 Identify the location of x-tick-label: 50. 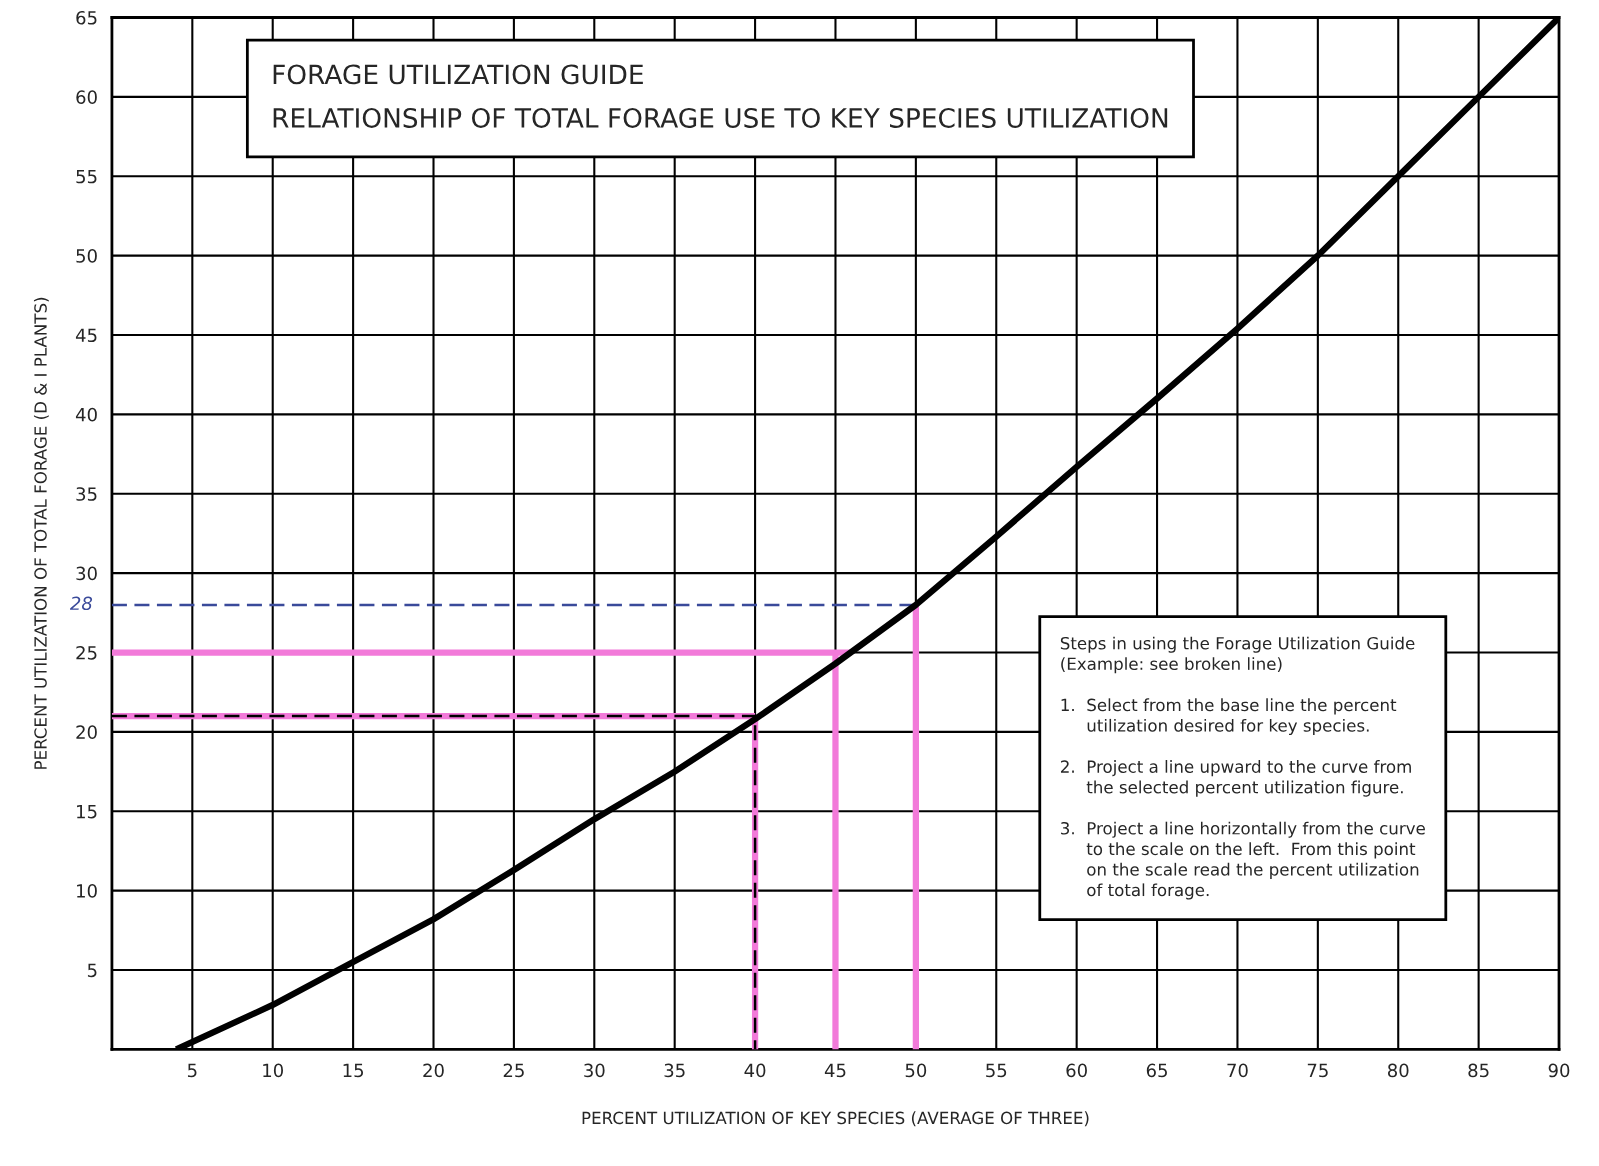
(916, 1070).